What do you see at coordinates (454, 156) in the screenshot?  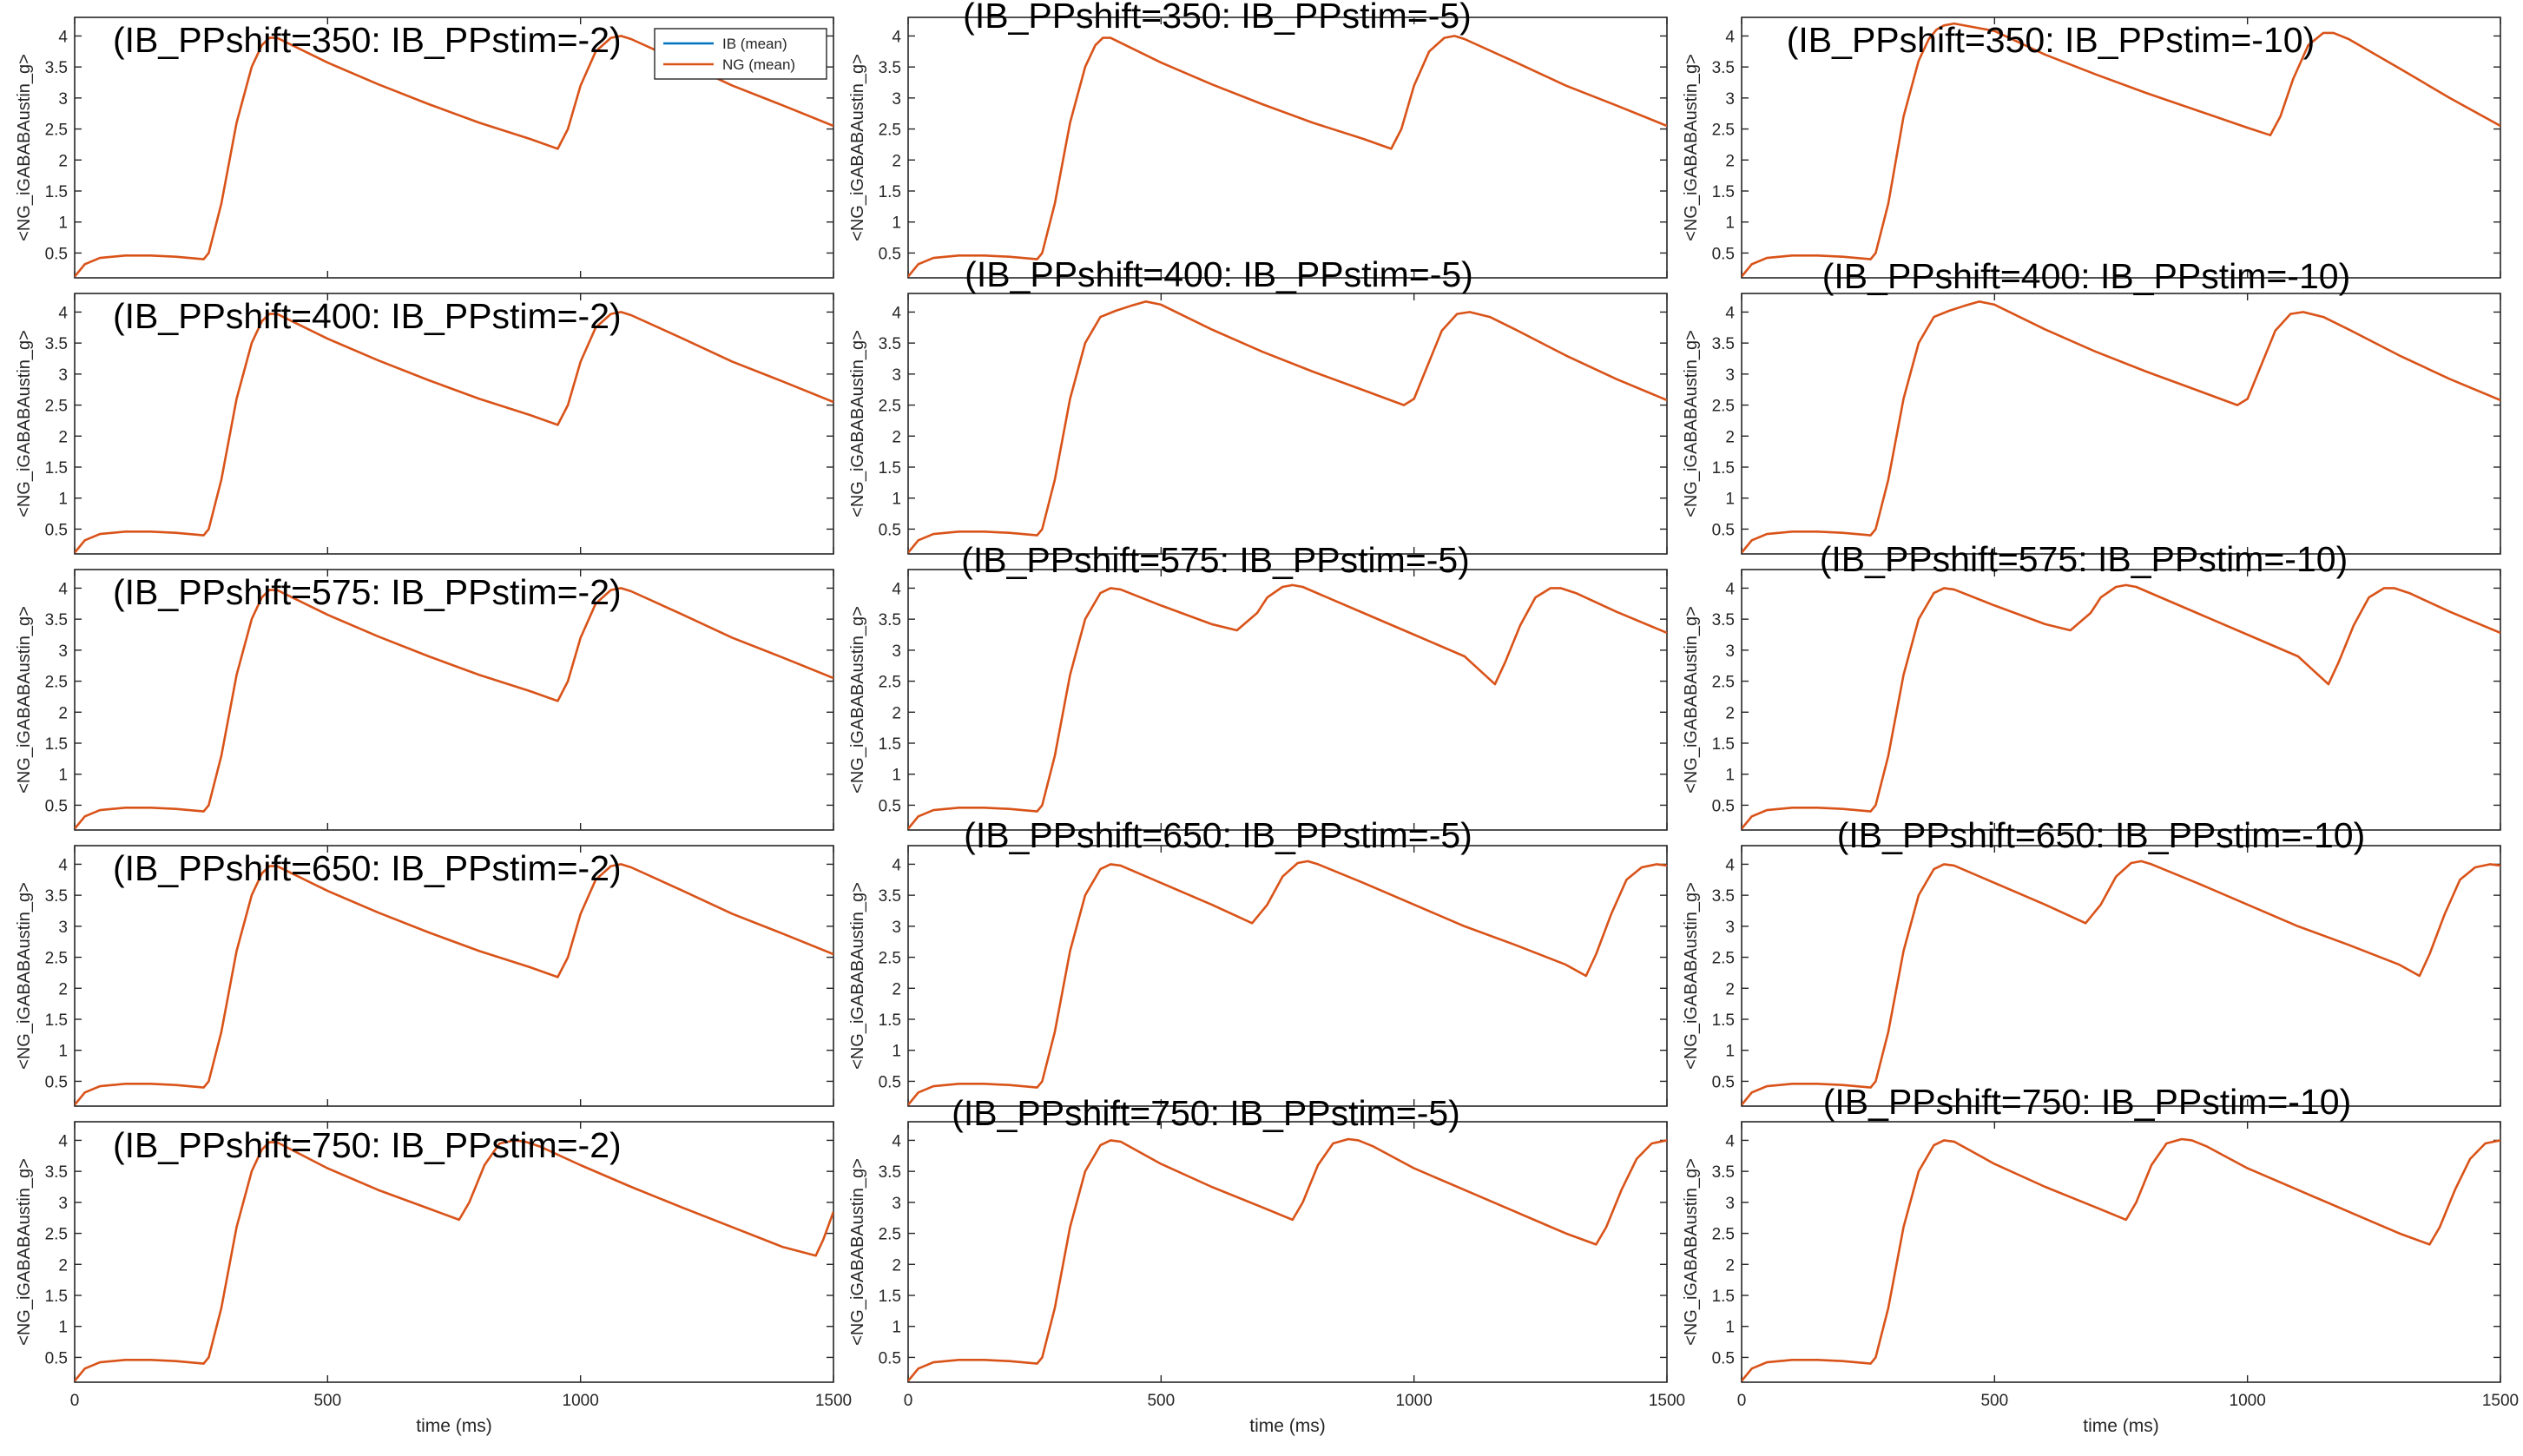 I see `panel-1-series-ng-mean-line` at bounding box center [454, 156].